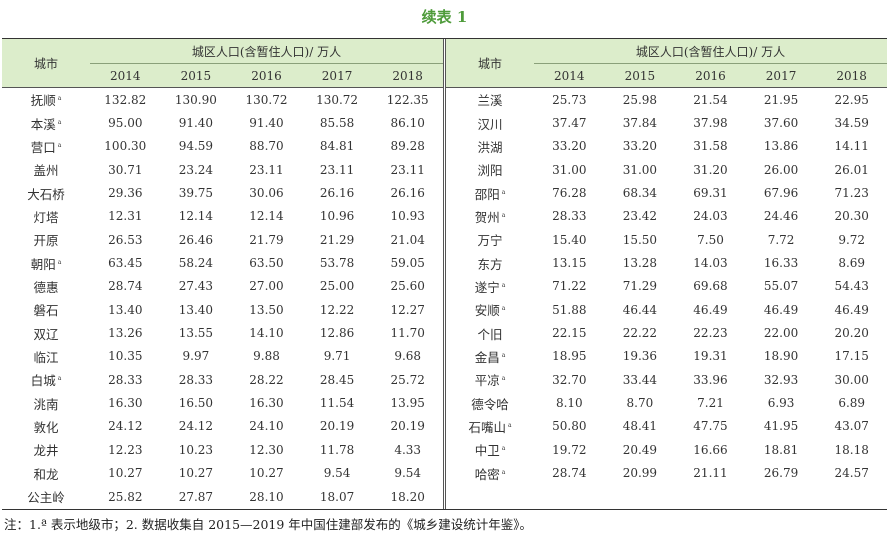  Describe the element at coordinates (46, 379) in the screenshot. I see `city-cell: 白城 a` at that location.